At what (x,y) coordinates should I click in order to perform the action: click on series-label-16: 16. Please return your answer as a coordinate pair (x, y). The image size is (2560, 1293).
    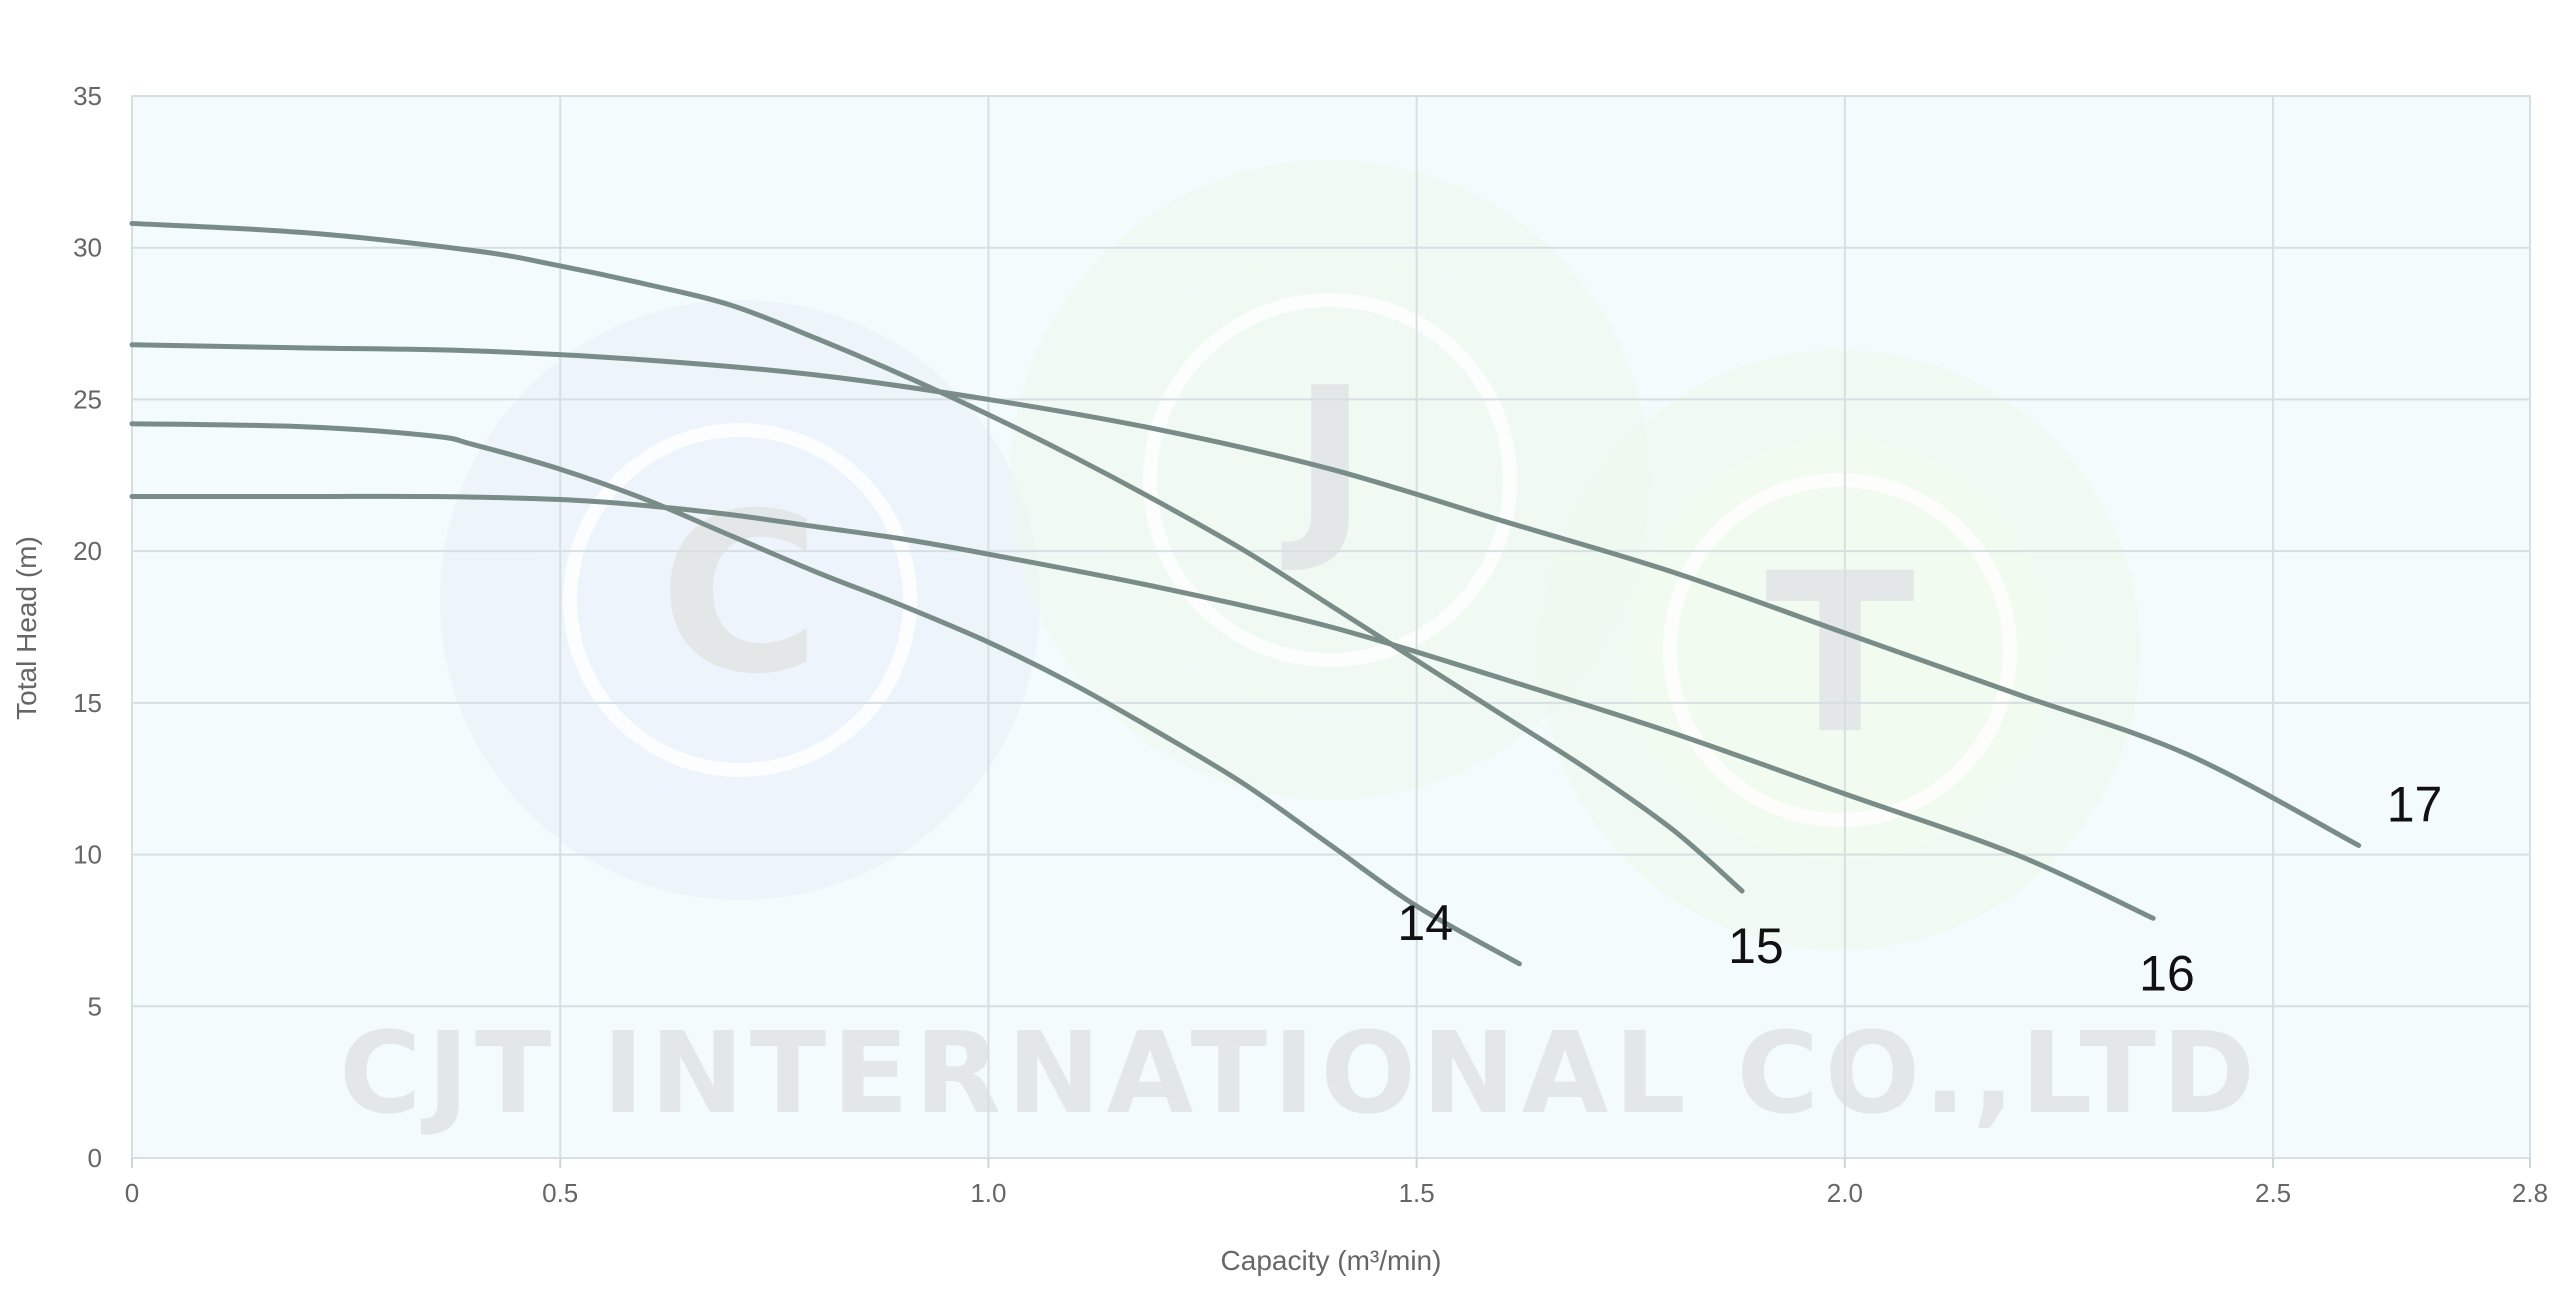
    Looking at the image, I should click on (2167, 973).